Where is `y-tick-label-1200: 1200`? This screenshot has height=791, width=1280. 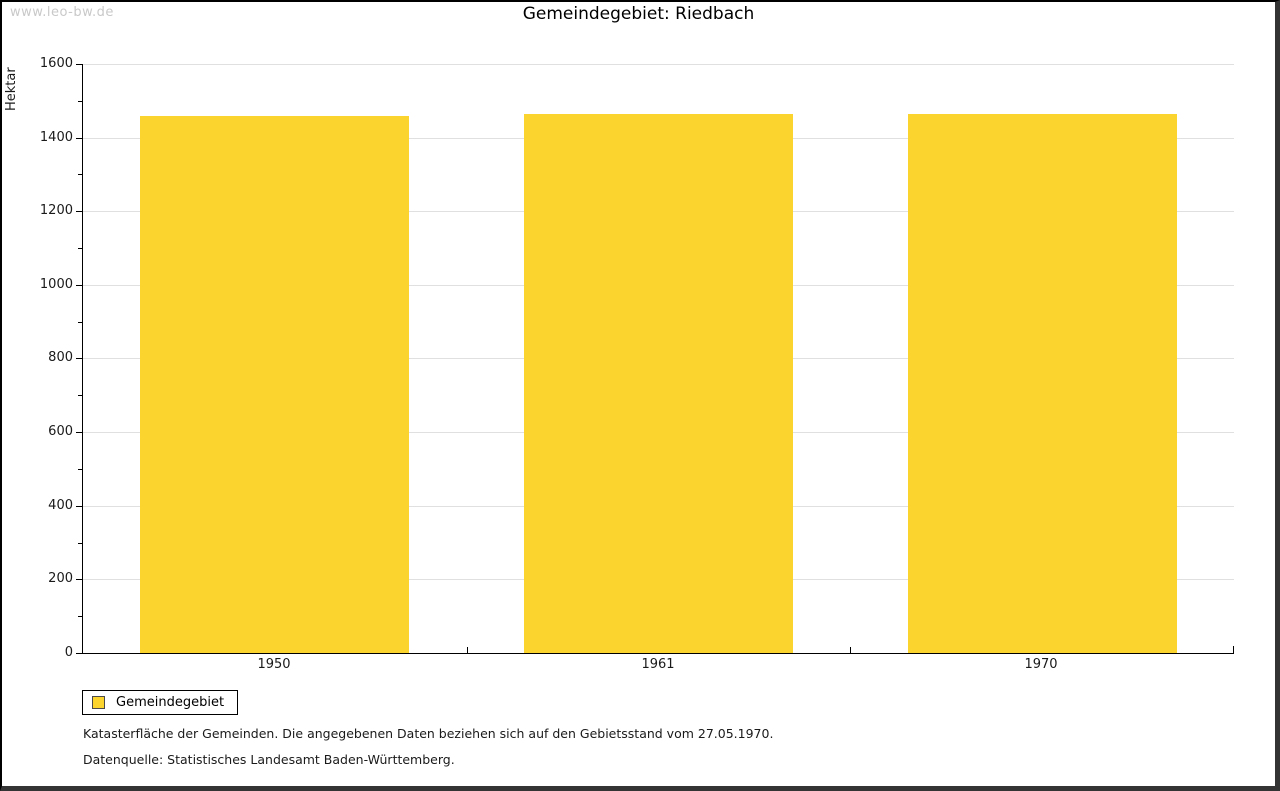
y-tick-label-1200: 1200 is located at coordinates (56, 210).